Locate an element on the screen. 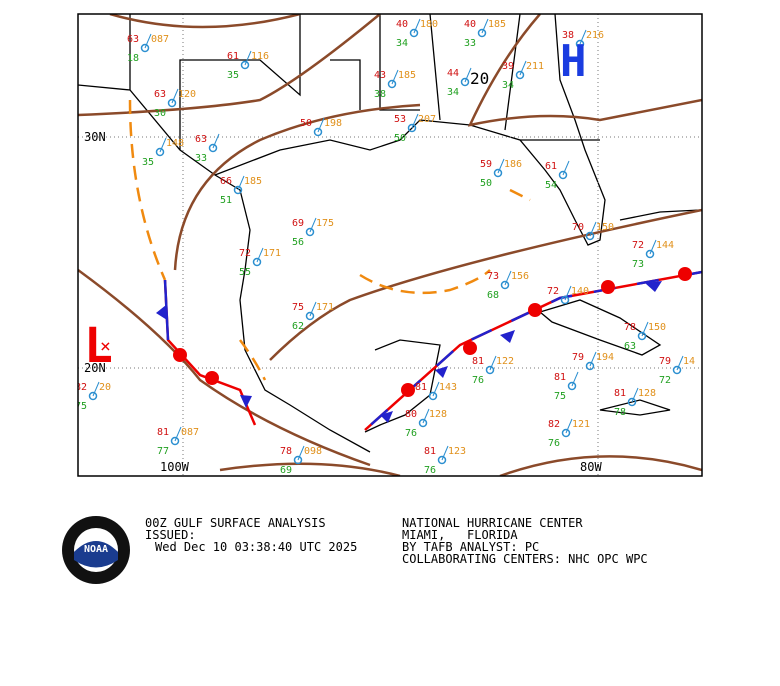  station-temp: 69 is located at coordinates (298, 223).